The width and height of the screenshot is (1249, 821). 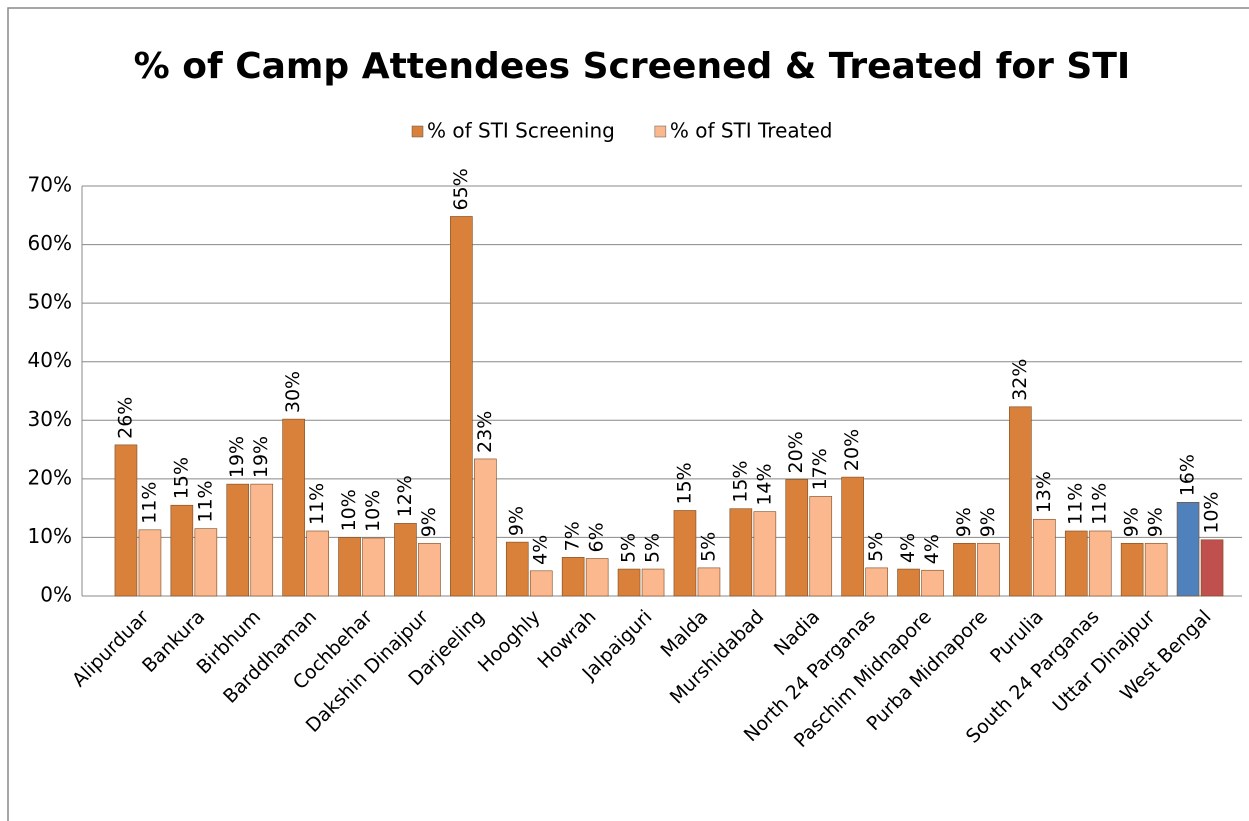 What do you see at coordinates (50, 536) in the screenshot?
I see `y-tick-label: 10%` at bounding box center [50, 536].